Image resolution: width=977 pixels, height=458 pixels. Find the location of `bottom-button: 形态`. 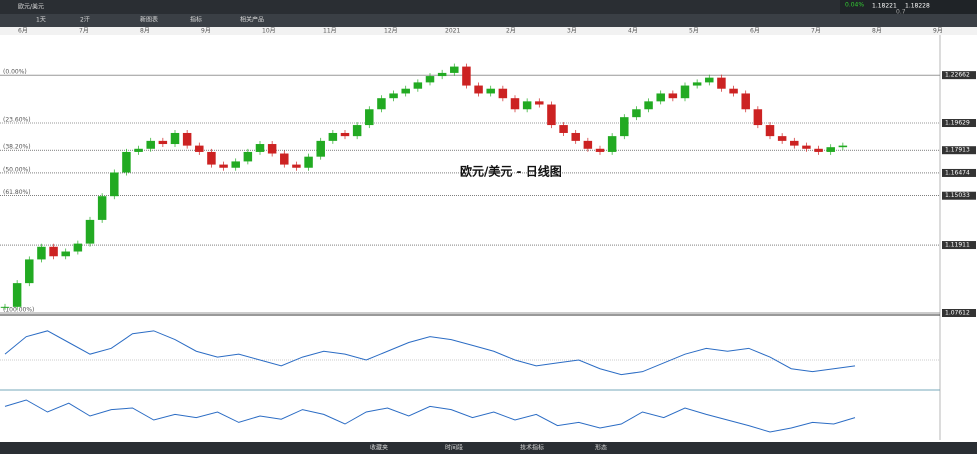

bottom-button: 形态 is located at coordinates (601, 448).